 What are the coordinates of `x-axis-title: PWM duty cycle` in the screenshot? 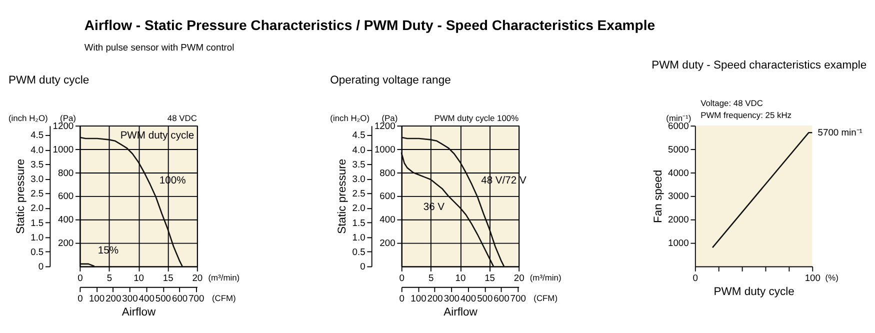 It's located at (754, 292).